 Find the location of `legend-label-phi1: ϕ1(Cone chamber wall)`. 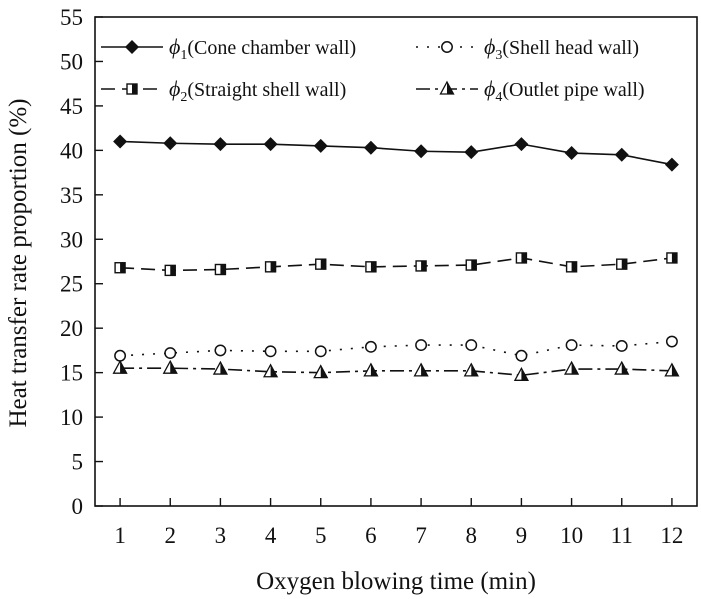

legend-label-phi1: ϕ1(Cone chamber wall) is located at coordinates (262, 48).